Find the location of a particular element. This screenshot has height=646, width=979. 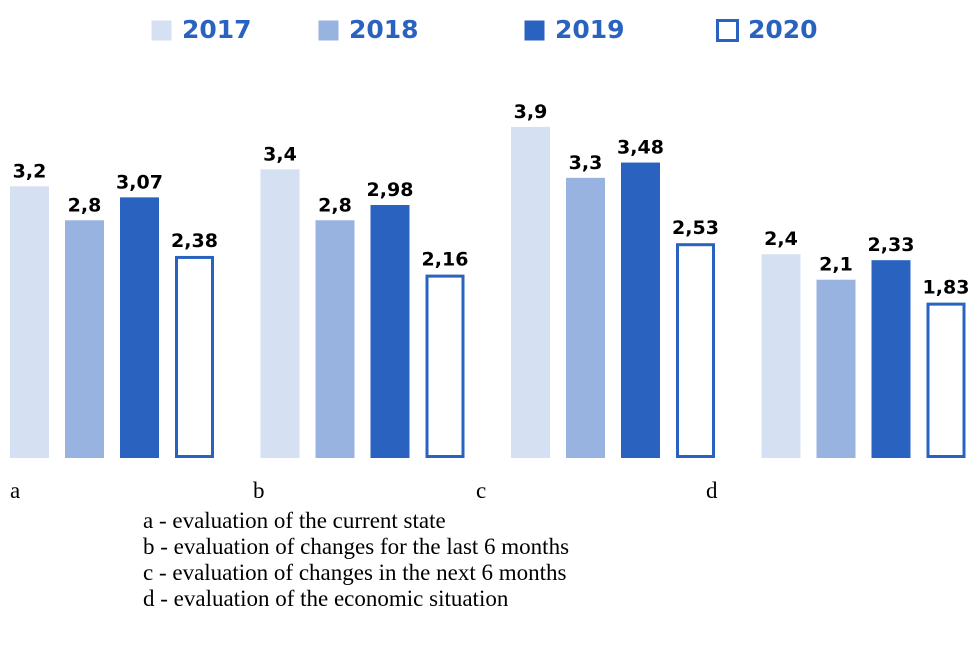

value-label: 2,53 is located at coordinates (695, 228).